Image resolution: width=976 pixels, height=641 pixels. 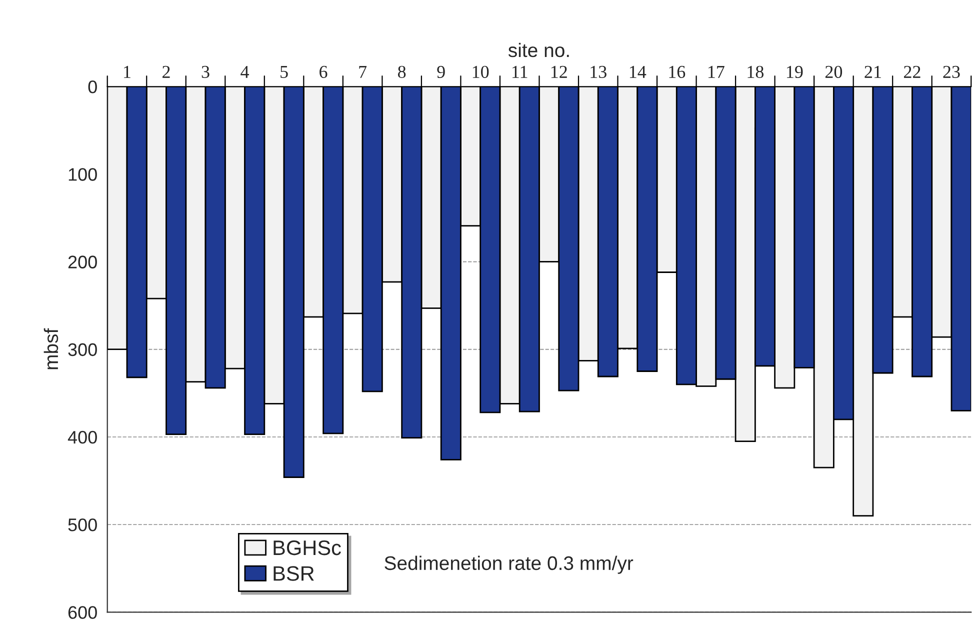 I want to click on x-axis-title: site no., so click(x=538, y=50).